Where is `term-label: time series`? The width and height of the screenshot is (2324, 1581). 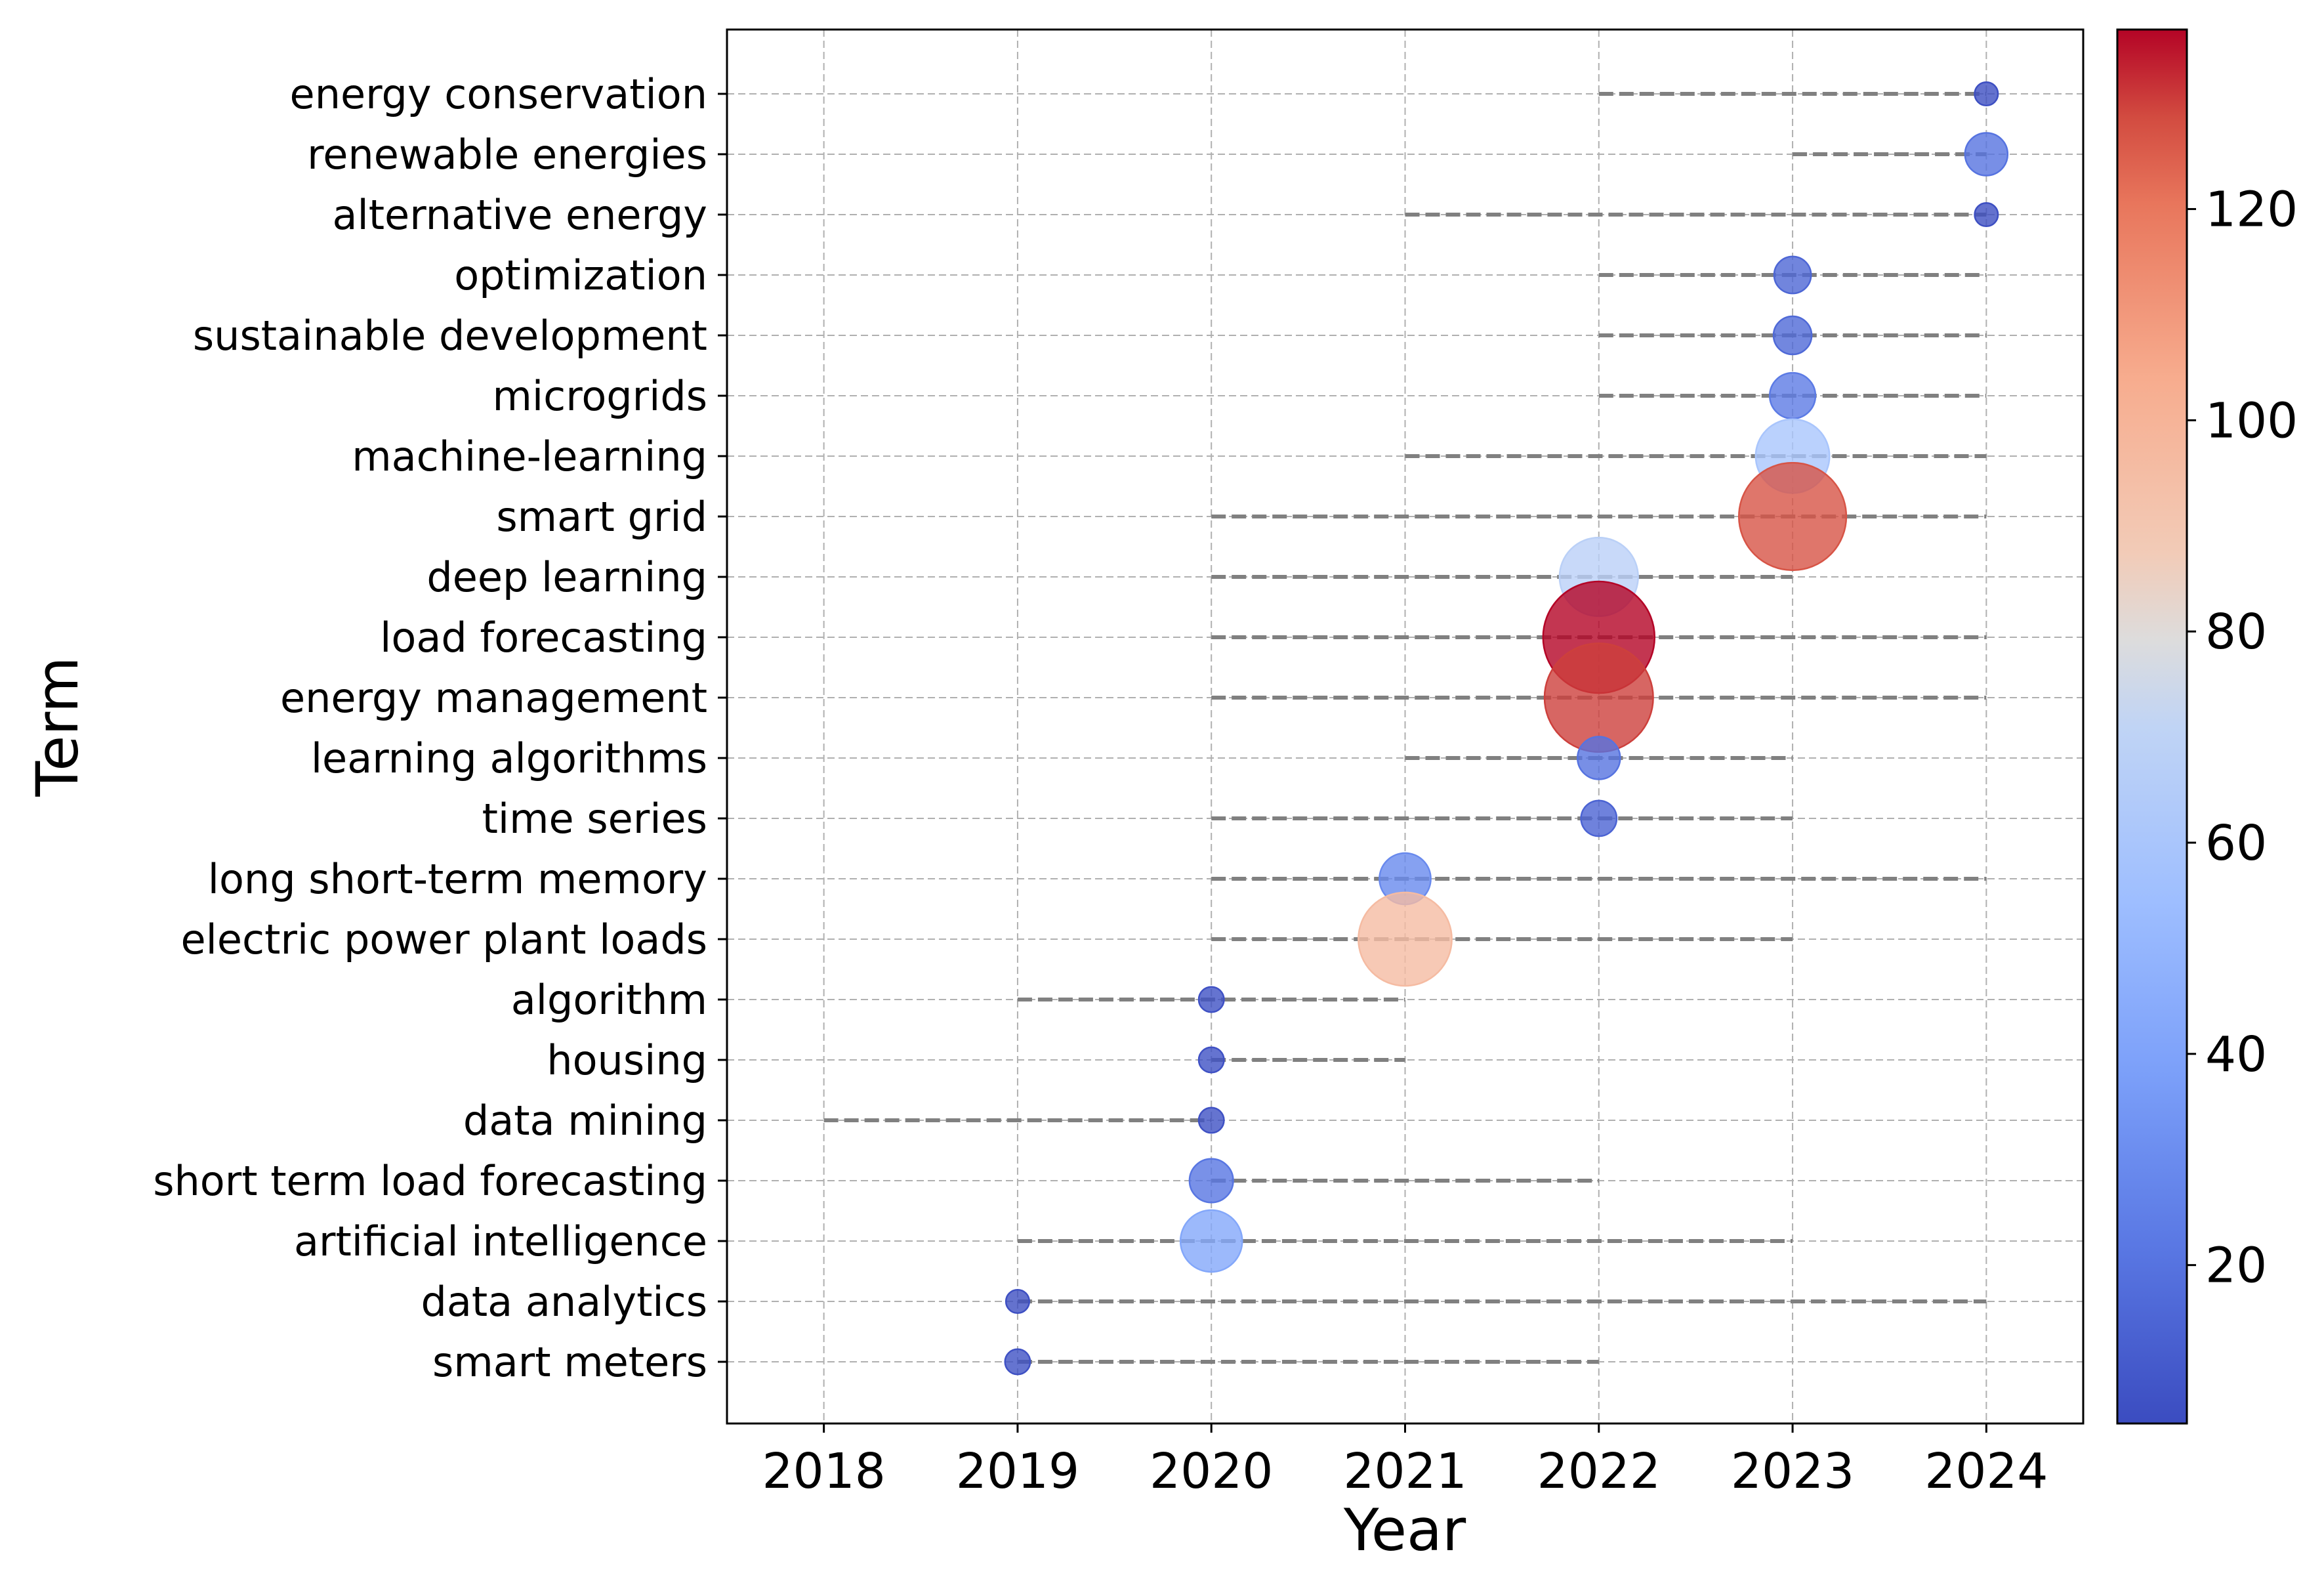 term-label: time series is located at coordinates (594, 819).